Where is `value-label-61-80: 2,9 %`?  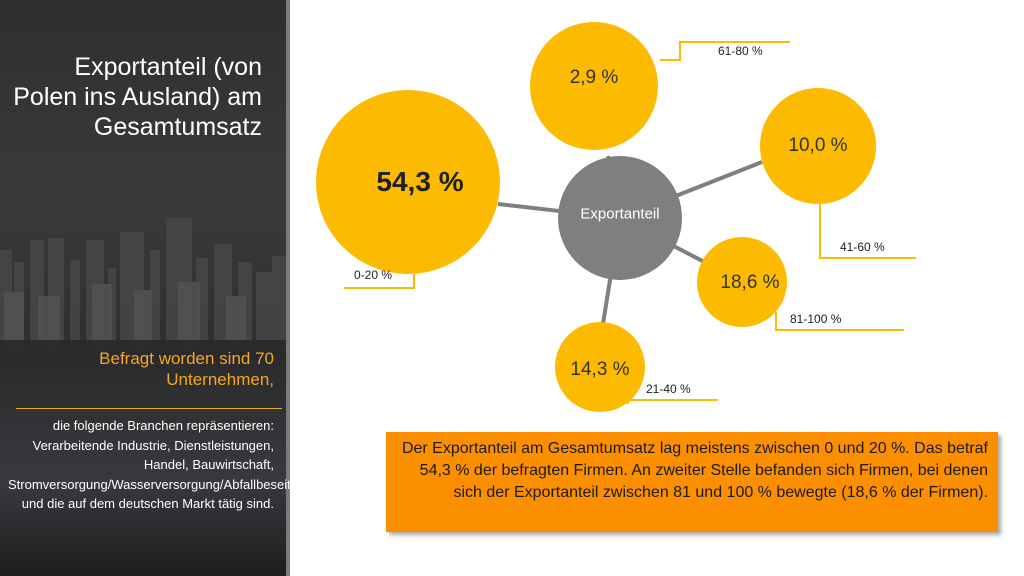 value-label-61-80: 2,9 % is located at coordinates (594, 77).